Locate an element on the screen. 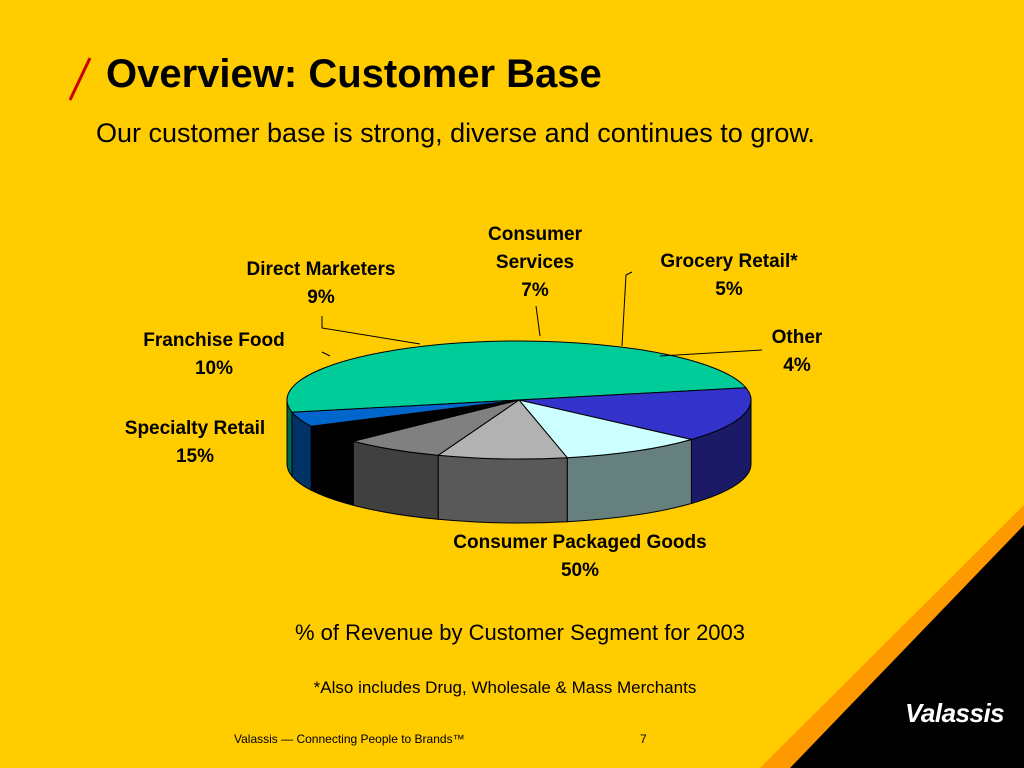 This screenshot has width=1024, height=768. pie-side-direct-marketers is located at coordinates (502, 489).